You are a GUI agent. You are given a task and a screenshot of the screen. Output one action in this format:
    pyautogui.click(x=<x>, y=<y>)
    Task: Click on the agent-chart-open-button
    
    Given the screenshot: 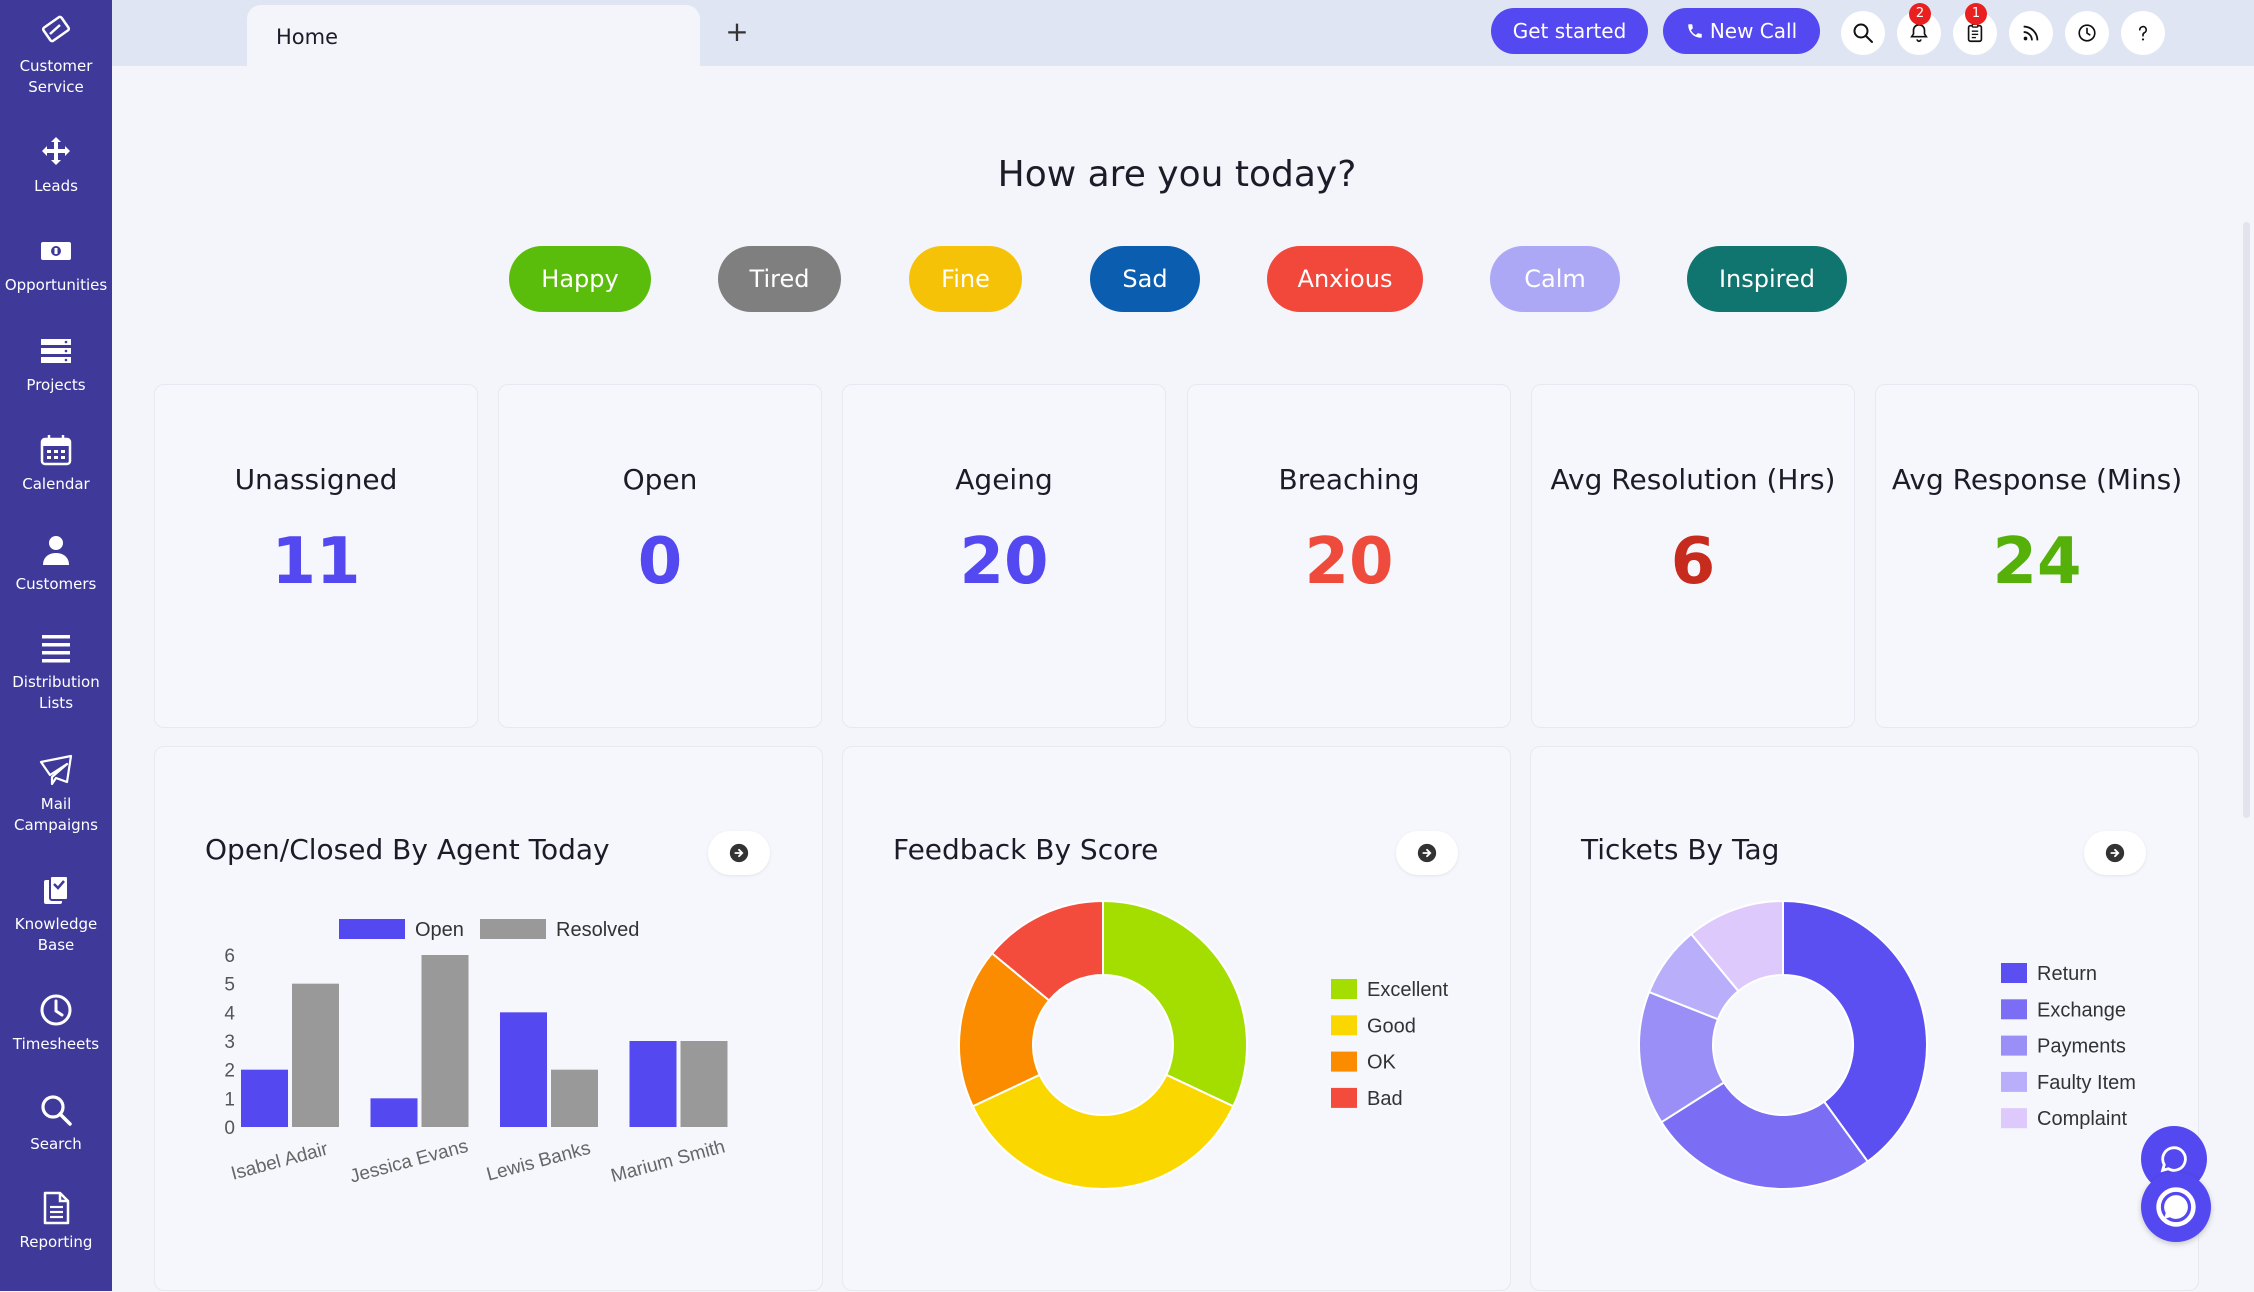 What is the action you would take?
    pyautogui.click(x=739, y=853)
    